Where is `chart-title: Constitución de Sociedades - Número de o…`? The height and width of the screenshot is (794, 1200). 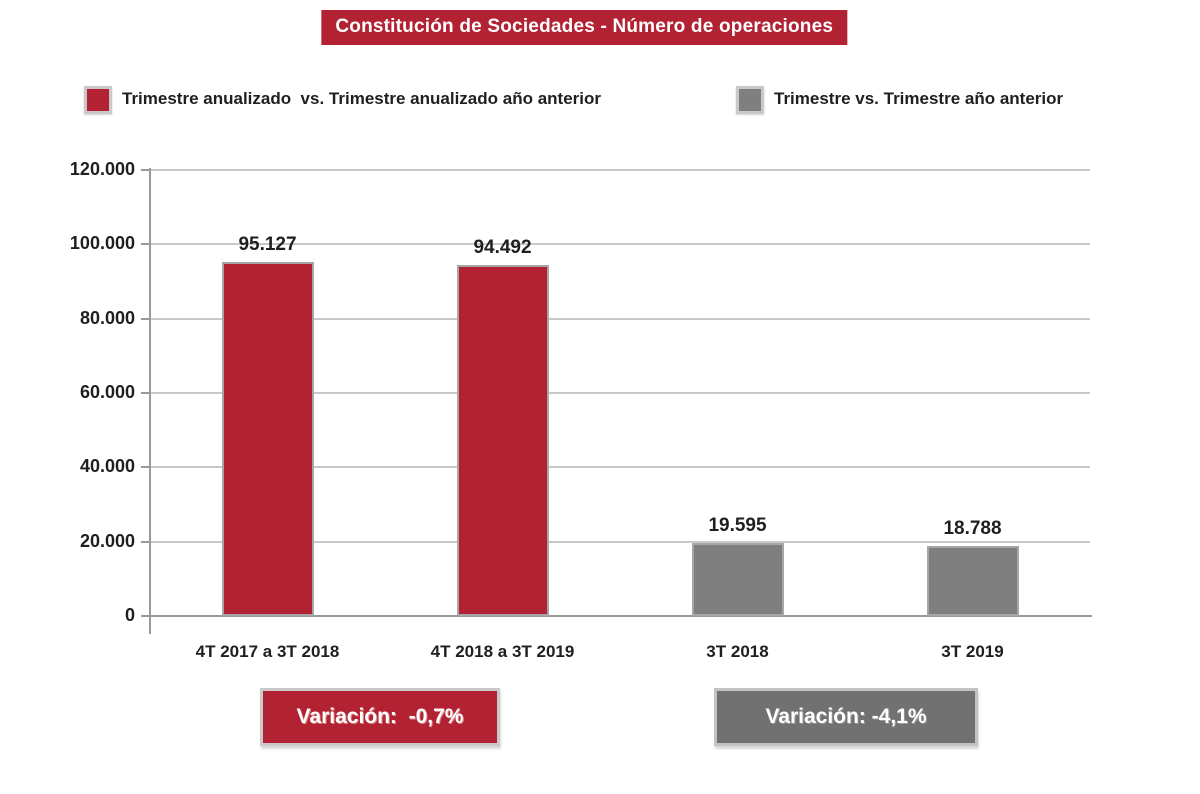 chart-title: Constitución de Sociedades - Número de o… is located at coordinates (584, 27).